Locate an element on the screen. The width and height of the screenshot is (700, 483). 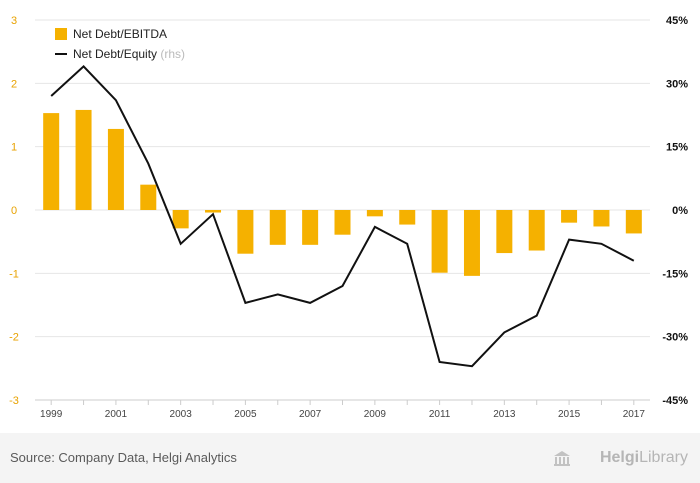
legend-label-net-debt-ebitda: Net Debt/EBITDA is located at coordinates (120, 34).